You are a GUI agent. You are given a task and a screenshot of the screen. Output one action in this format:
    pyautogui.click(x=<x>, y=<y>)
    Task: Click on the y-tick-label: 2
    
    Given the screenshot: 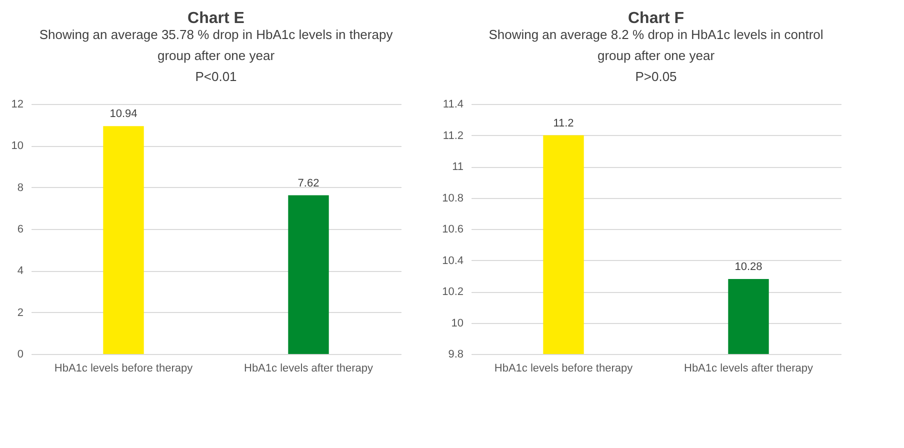 What is the action you would take?
    pyautogui.click(x=20, y=312)
    